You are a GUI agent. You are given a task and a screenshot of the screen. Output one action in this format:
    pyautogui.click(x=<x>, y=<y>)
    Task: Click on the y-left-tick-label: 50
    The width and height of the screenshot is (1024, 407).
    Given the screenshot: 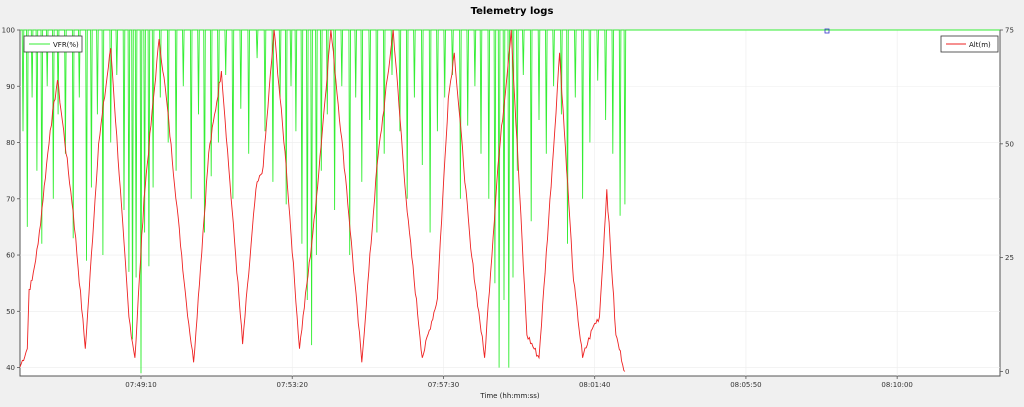 What is the action you would take?
    pyautogui.click(x=10, y=312)
    